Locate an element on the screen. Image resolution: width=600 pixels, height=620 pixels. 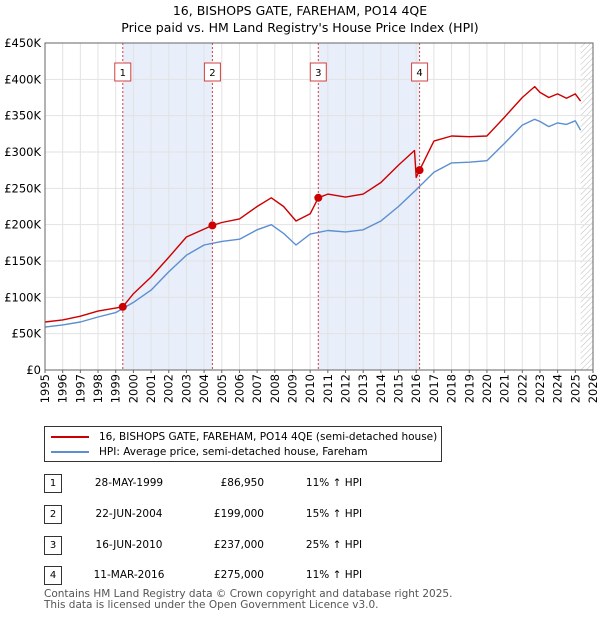
marker-label: 4 is located at coordinates (419, 73).